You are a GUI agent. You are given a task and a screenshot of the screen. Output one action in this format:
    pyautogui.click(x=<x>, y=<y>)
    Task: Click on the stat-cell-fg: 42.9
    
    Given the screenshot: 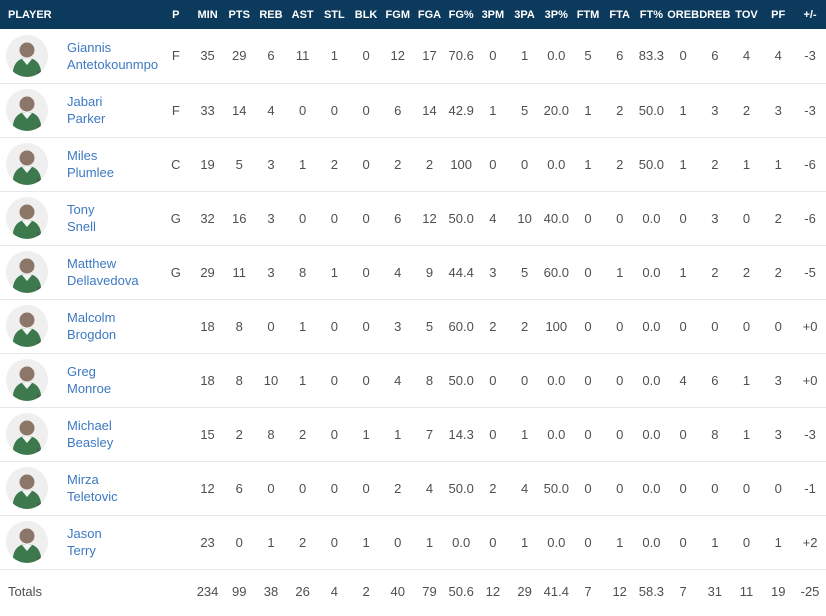 What is the action you would take?
    pyautogui.click(x=461, y=110)
    